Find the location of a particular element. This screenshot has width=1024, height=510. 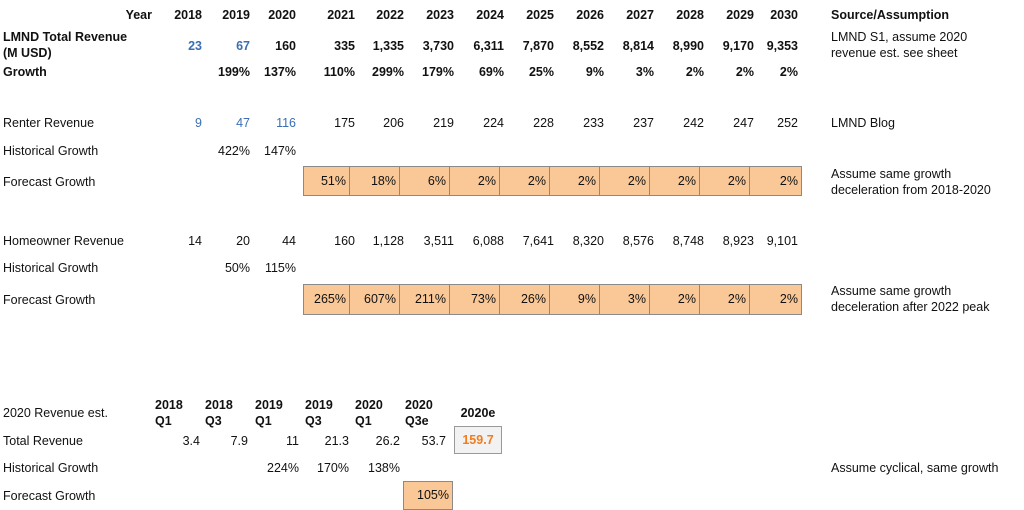

total-growth-cell: 199% is located at coordinates (234, 72).